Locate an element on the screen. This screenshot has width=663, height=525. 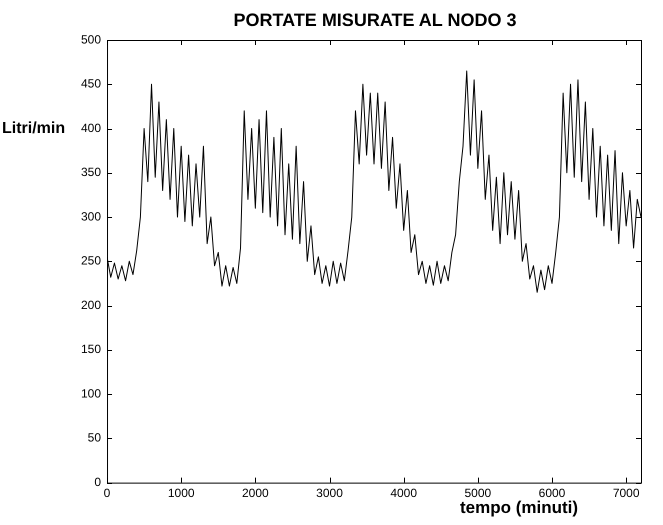
x-tick-label: 3000 is located at coordinates (330, 493).